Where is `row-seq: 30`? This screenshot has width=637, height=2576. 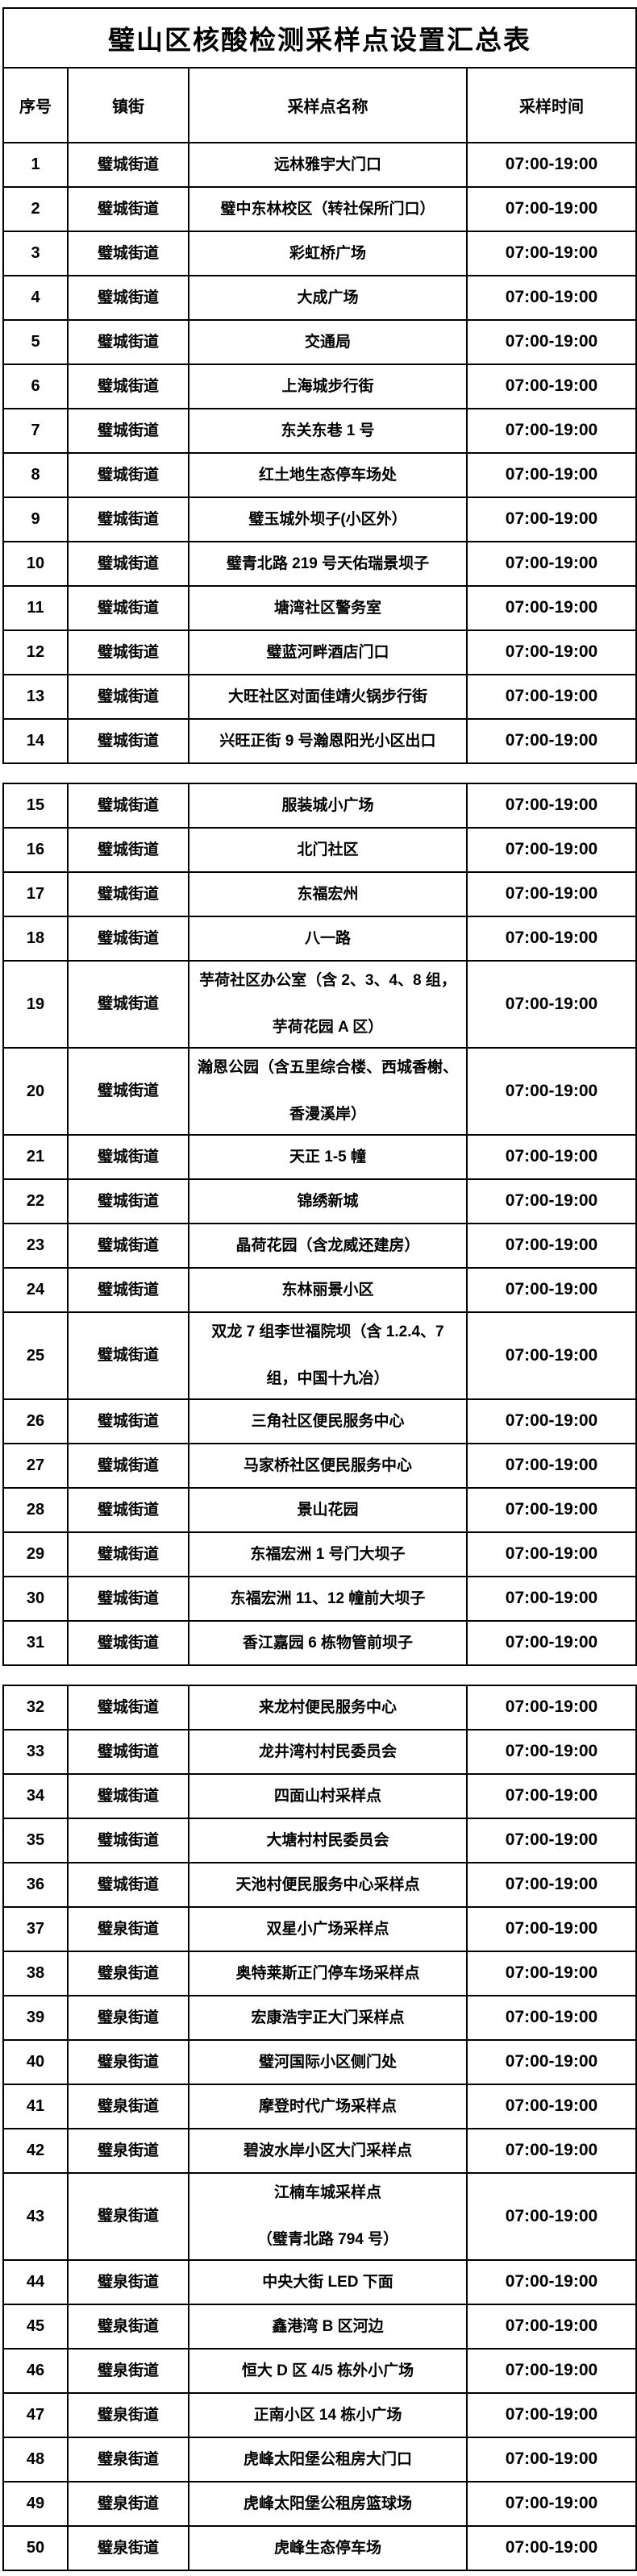
row-seq: 30 is located at coordinates (35, 1599).